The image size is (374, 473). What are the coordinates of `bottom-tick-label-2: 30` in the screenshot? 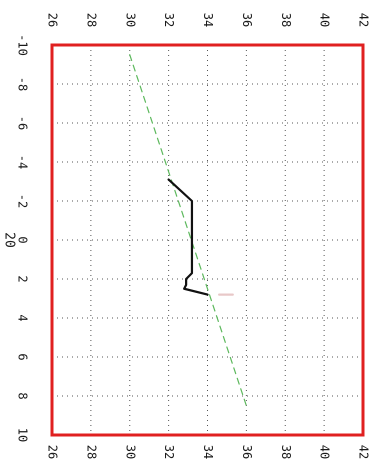 It's located at (130, 452).